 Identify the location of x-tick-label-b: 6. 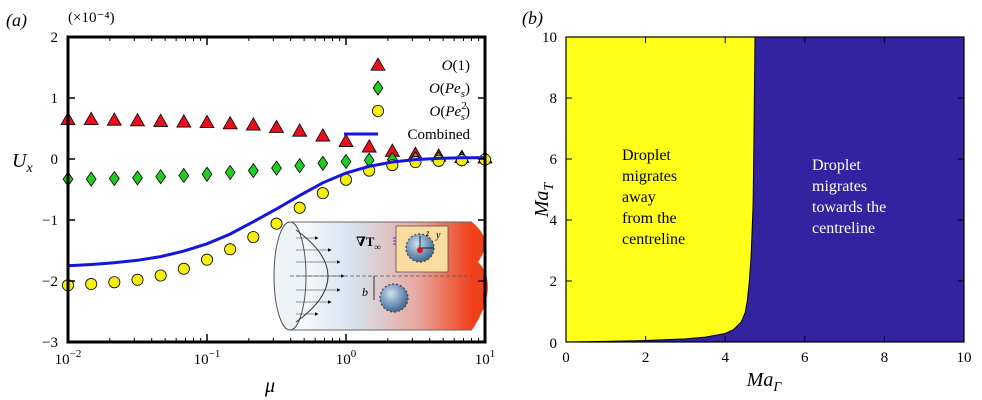
(805, 358).